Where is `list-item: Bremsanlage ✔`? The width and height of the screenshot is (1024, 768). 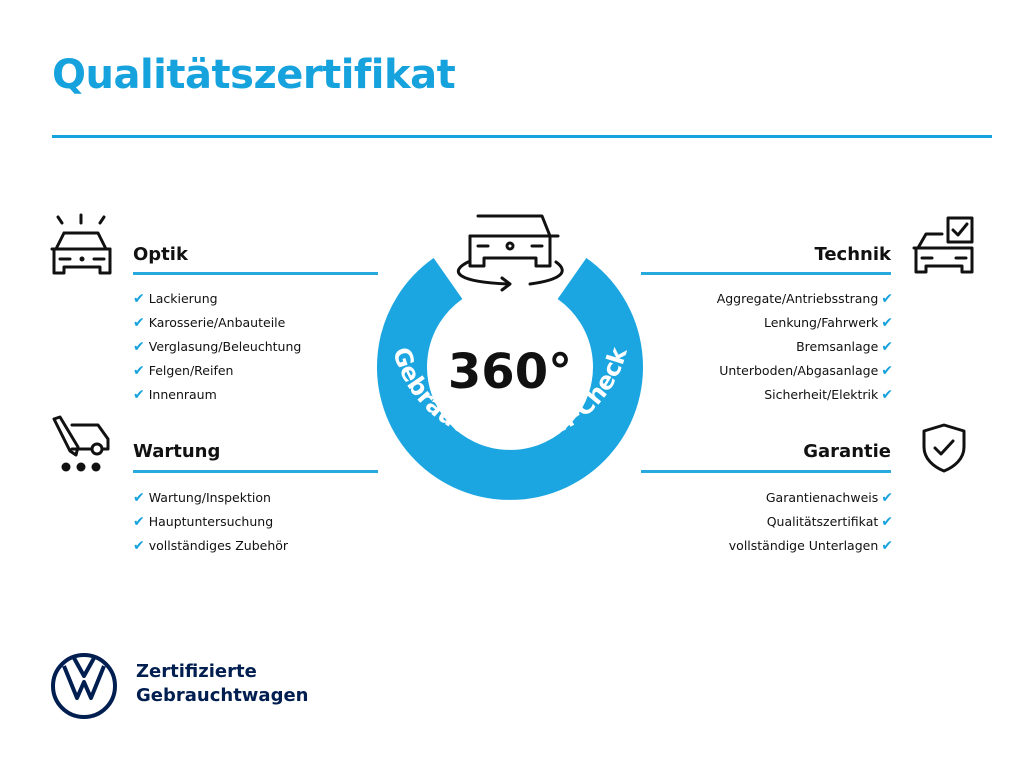 list-item: Bremsanlage ✔ is located at coordinates (844, 347).